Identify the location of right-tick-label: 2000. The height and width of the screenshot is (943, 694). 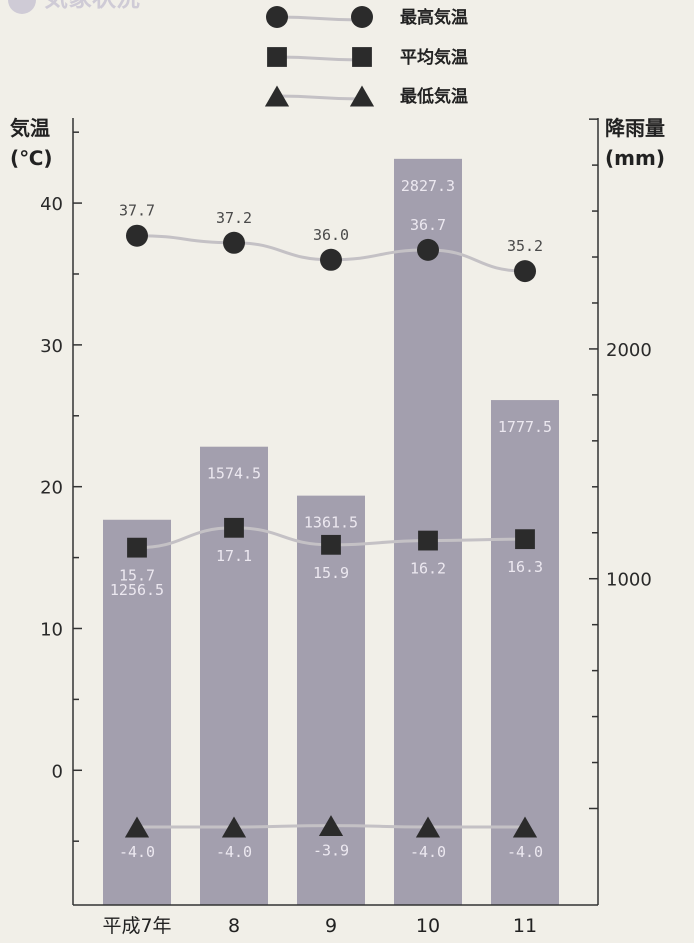
(629, 350).